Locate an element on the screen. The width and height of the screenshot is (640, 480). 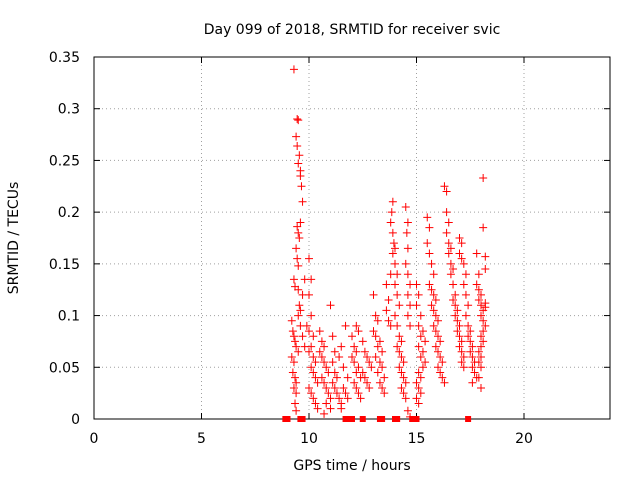
y-tick-label: 0.05 is located at coordinates (64, 368).